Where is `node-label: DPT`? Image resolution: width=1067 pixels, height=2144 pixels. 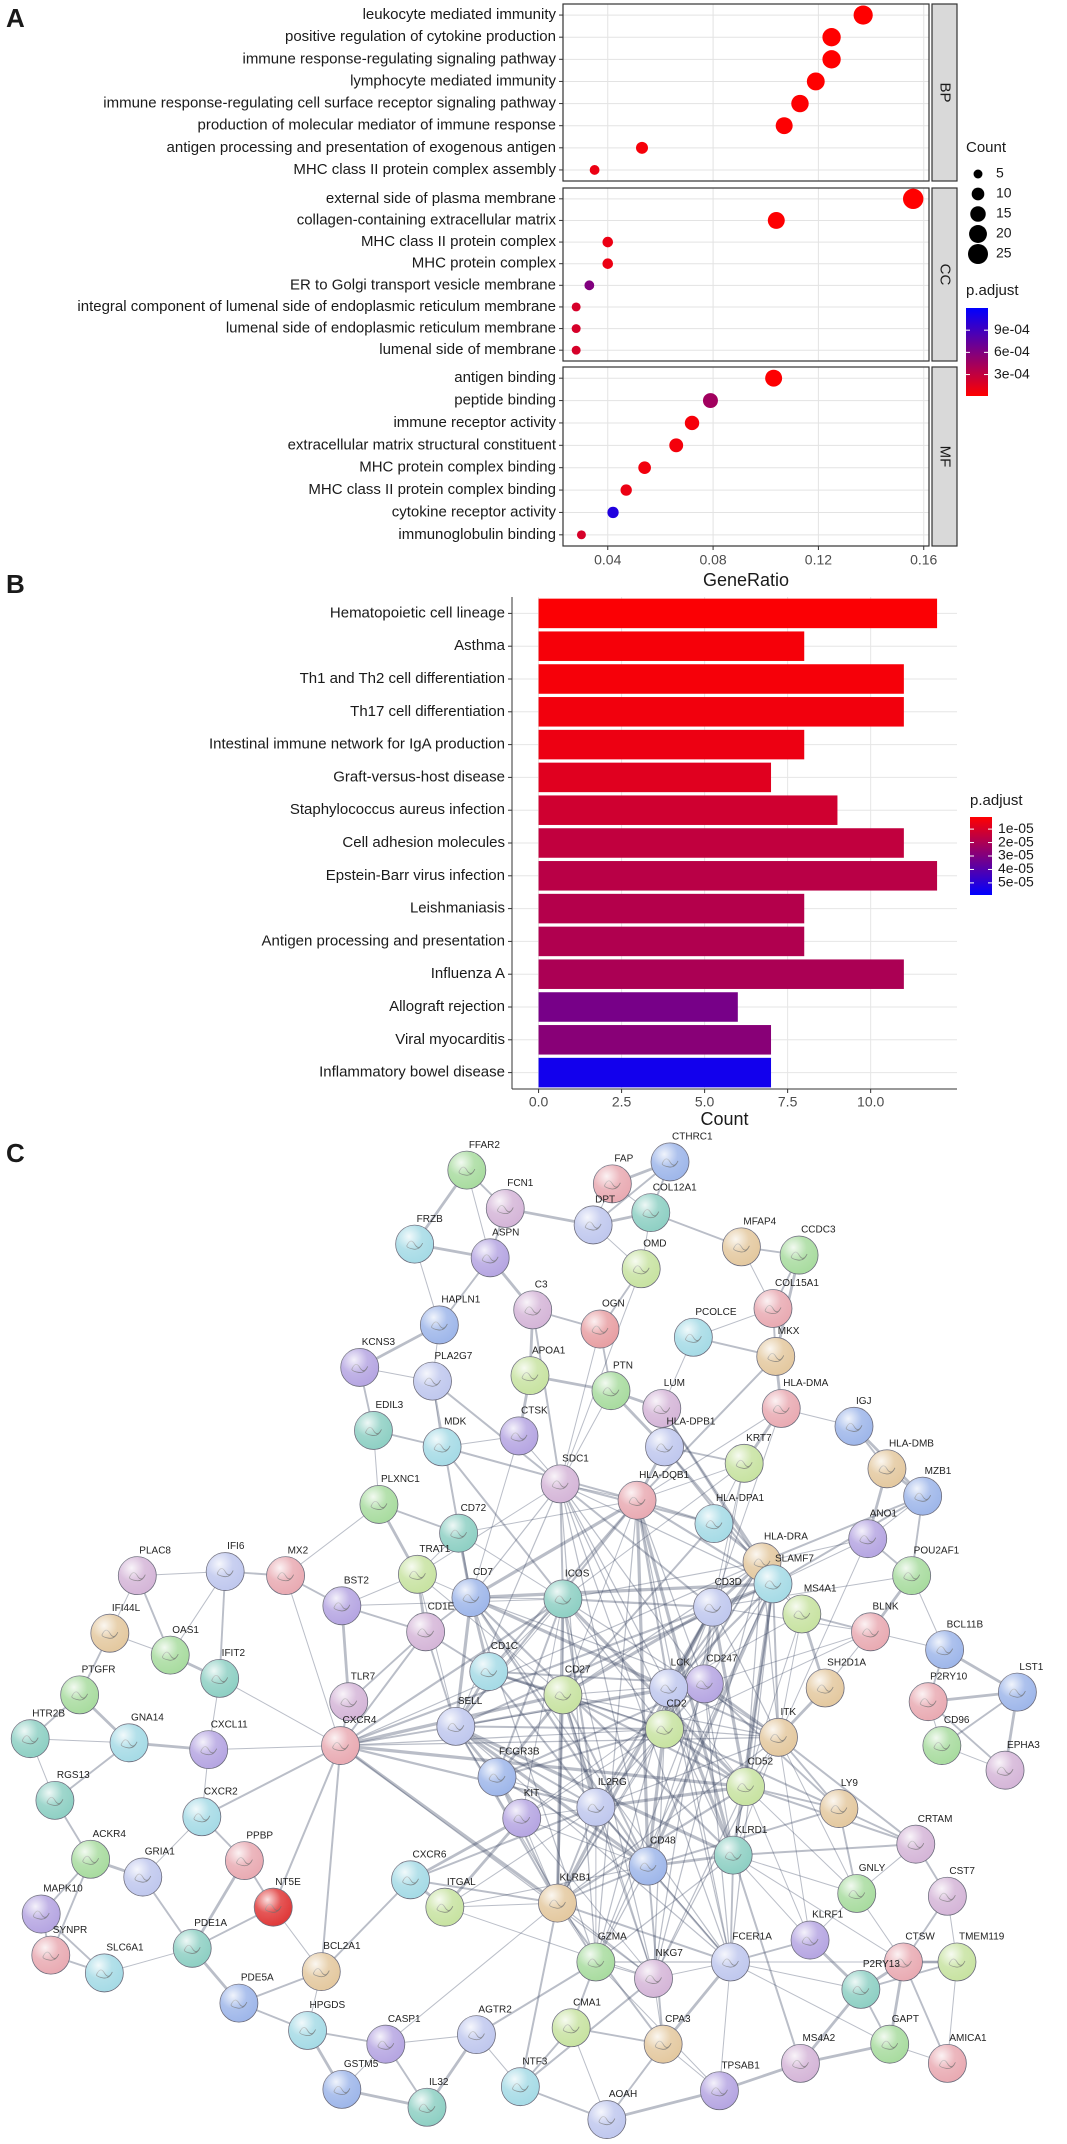 node-label: DPT is located at coordinates (605, 1200).